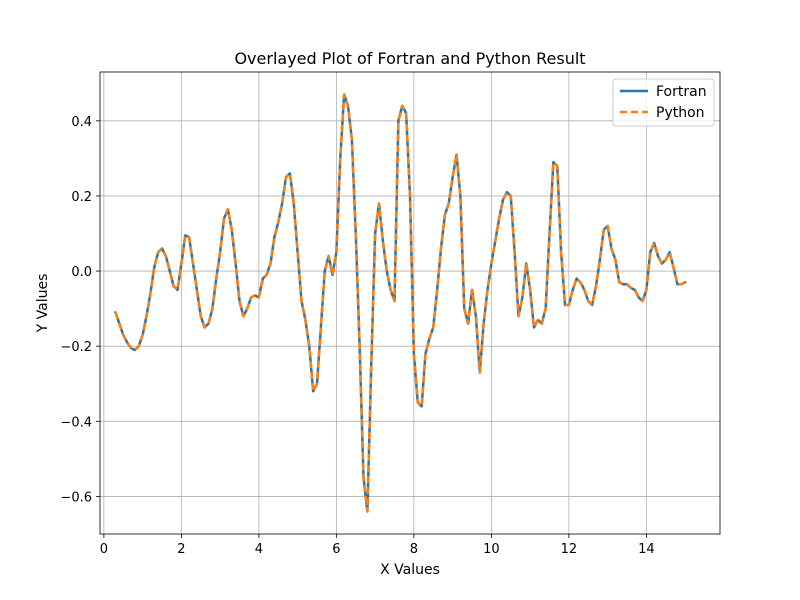 The height and width of the screenshot is (600, 800). What do you see at coordinates (76, 422) in the screenshot?
I see `y-tick-label: −0.4` at bounding box center [76, 422].